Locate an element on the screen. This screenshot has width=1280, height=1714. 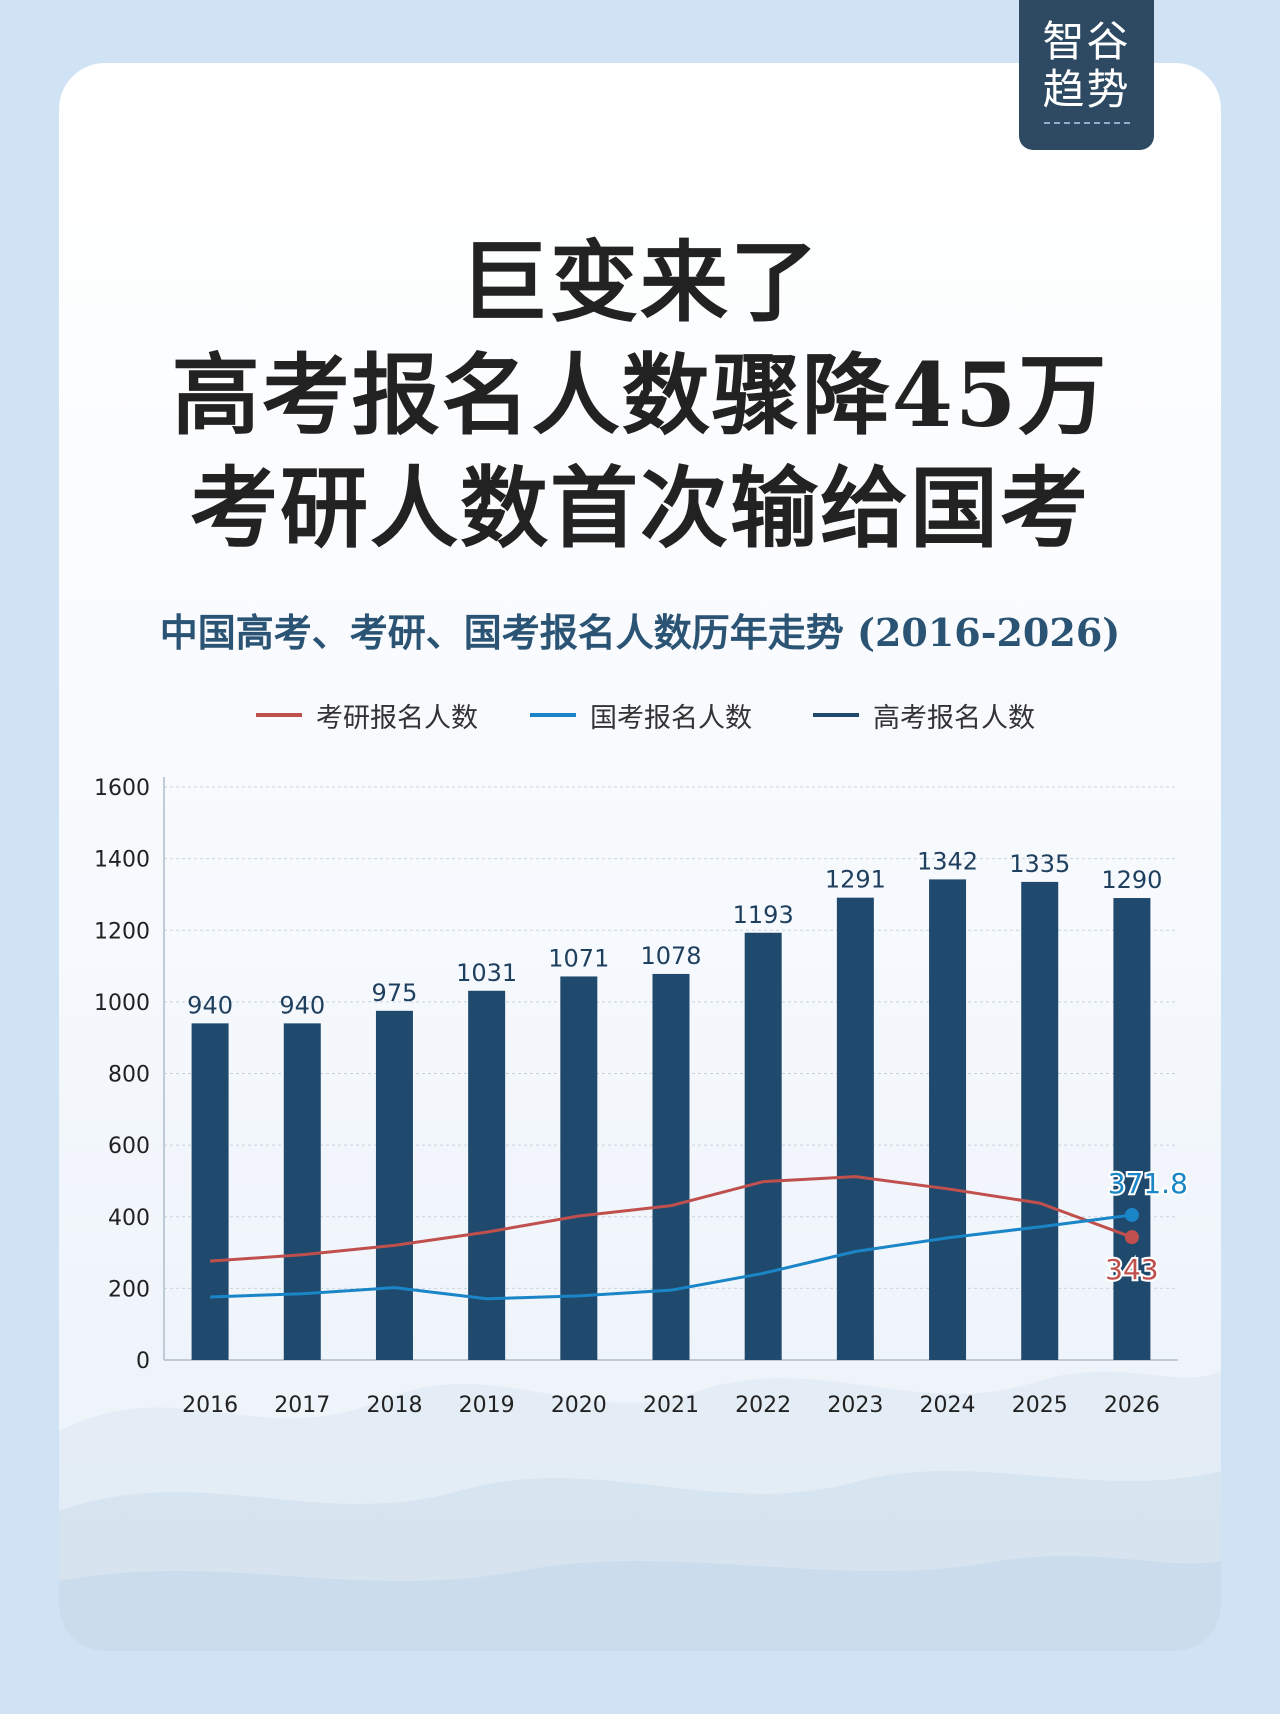
bar-value-label: 1031 is located at coordinates (486, 973).